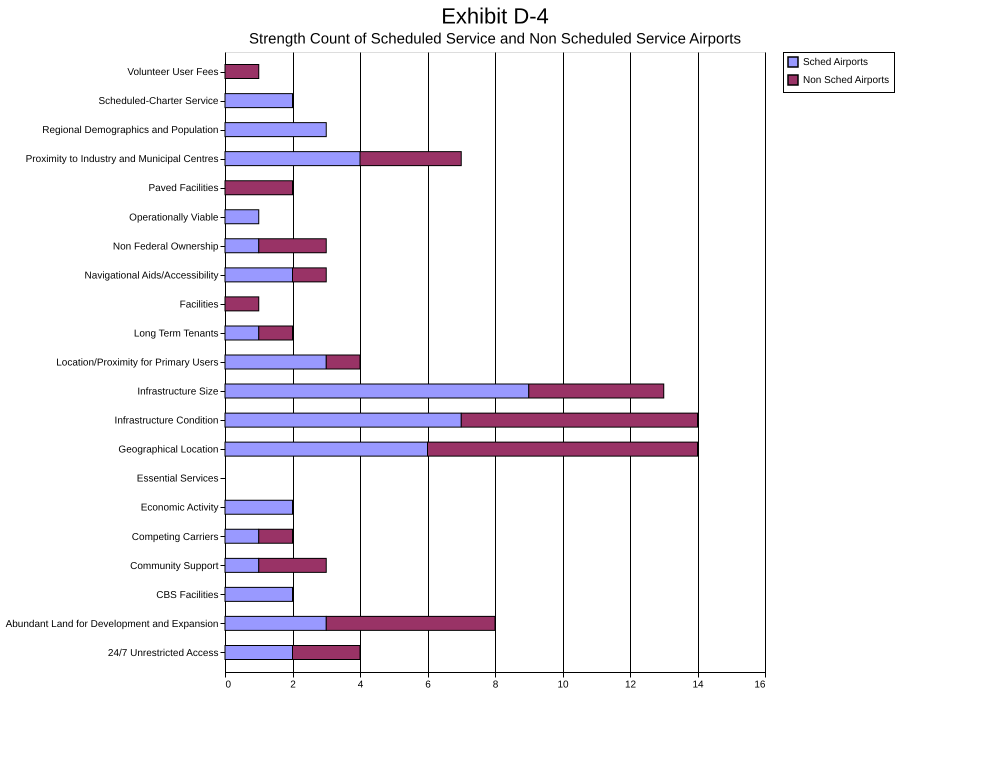 The height and width of the screenshot is (769, 984). What do you see at coordinates (122, 160) in the screenshot?
I see `y-tick-label: Proximity to Industry and Municipal Centres` at bounding box center [122, 160].